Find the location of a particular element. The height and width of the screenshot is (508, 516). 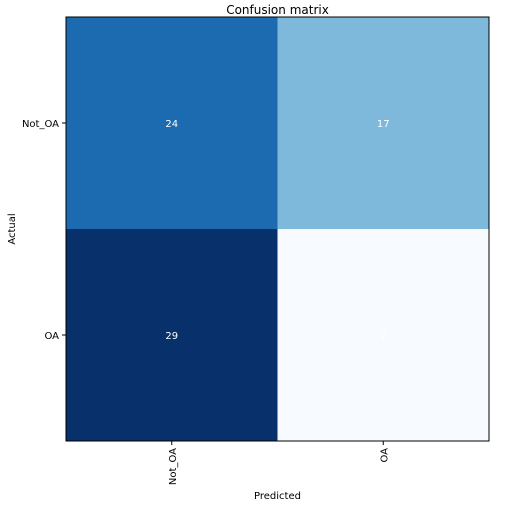

y-tick-label: OA is located at coordinates (51, 336).